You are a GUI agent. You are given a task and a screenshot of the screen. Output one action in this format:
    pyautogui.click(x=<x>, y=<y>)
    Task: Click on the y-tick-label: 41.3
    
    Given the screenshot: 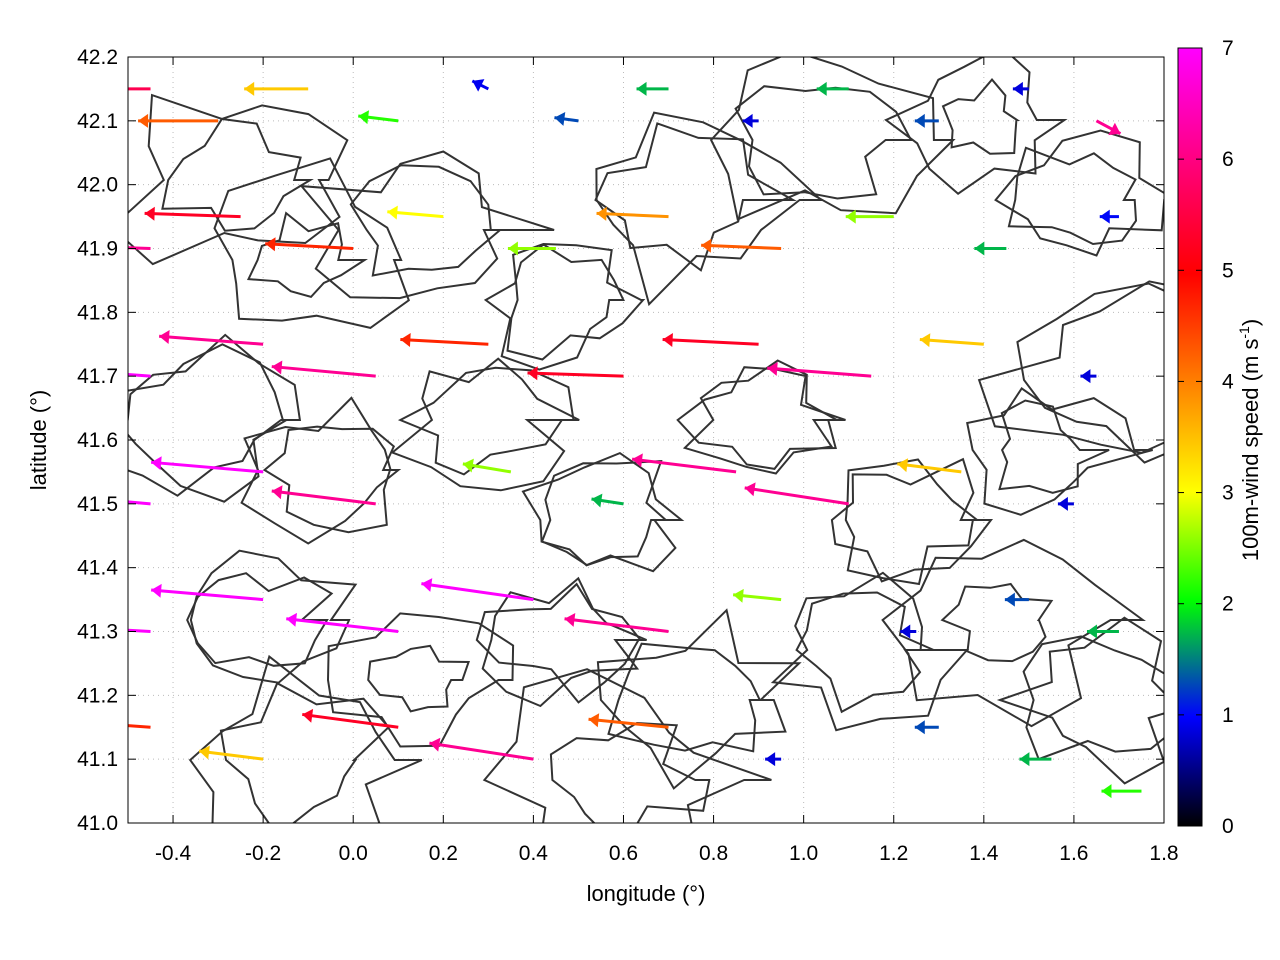 What is the action you would take?
    pyautogui.click(x=97, y=632)
    